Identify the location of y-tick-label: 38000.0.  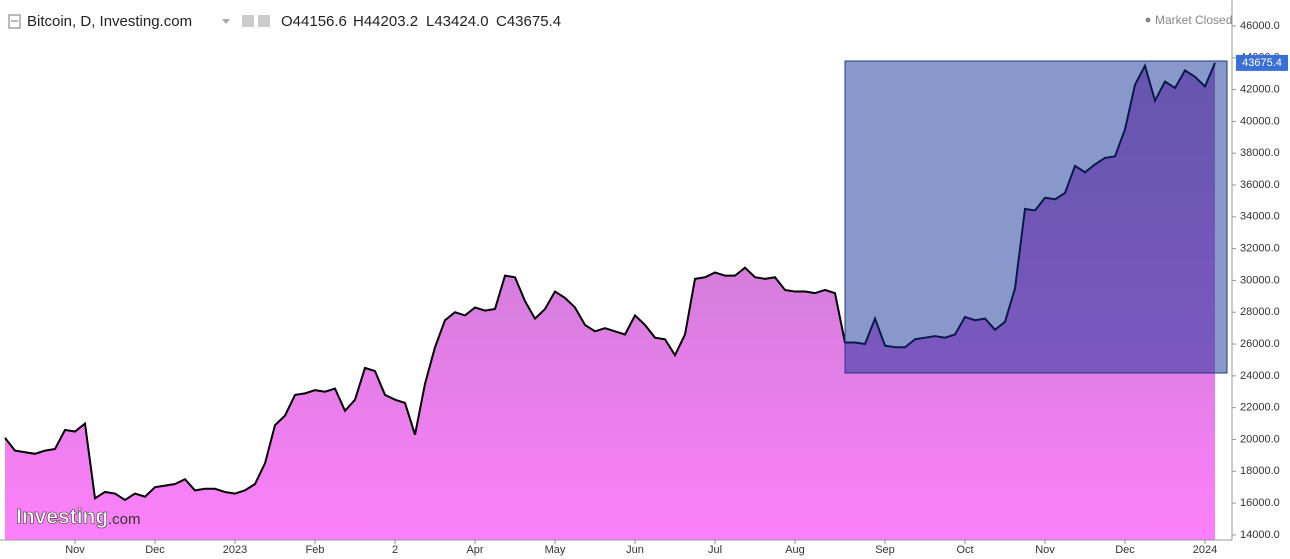
(1260, 153).